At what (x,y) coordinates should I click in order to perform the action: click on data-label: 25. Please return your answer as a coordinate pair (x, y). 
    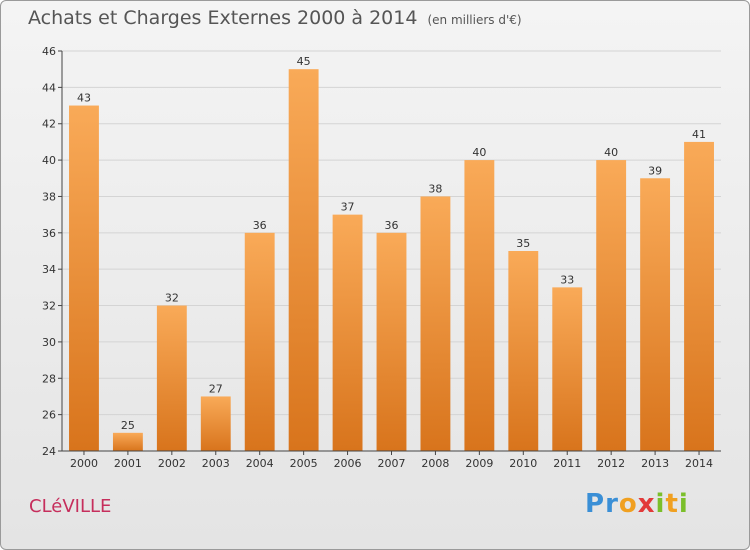
    Looking at the image, I should click on (128, 425).